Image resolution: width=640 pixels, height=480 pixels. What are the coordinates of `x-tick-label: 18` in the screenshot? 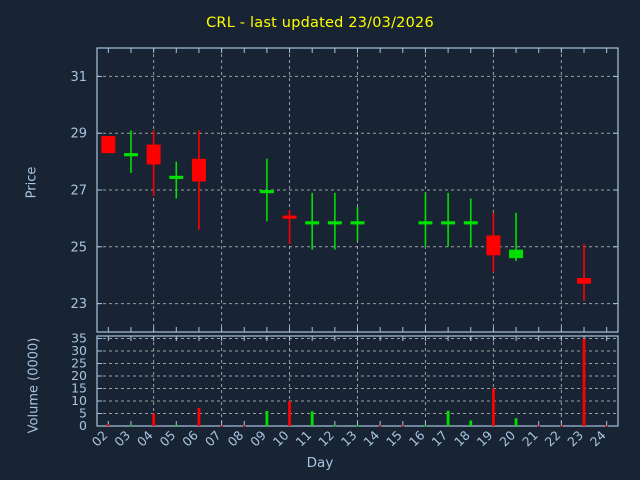 It's located at (462, 438).